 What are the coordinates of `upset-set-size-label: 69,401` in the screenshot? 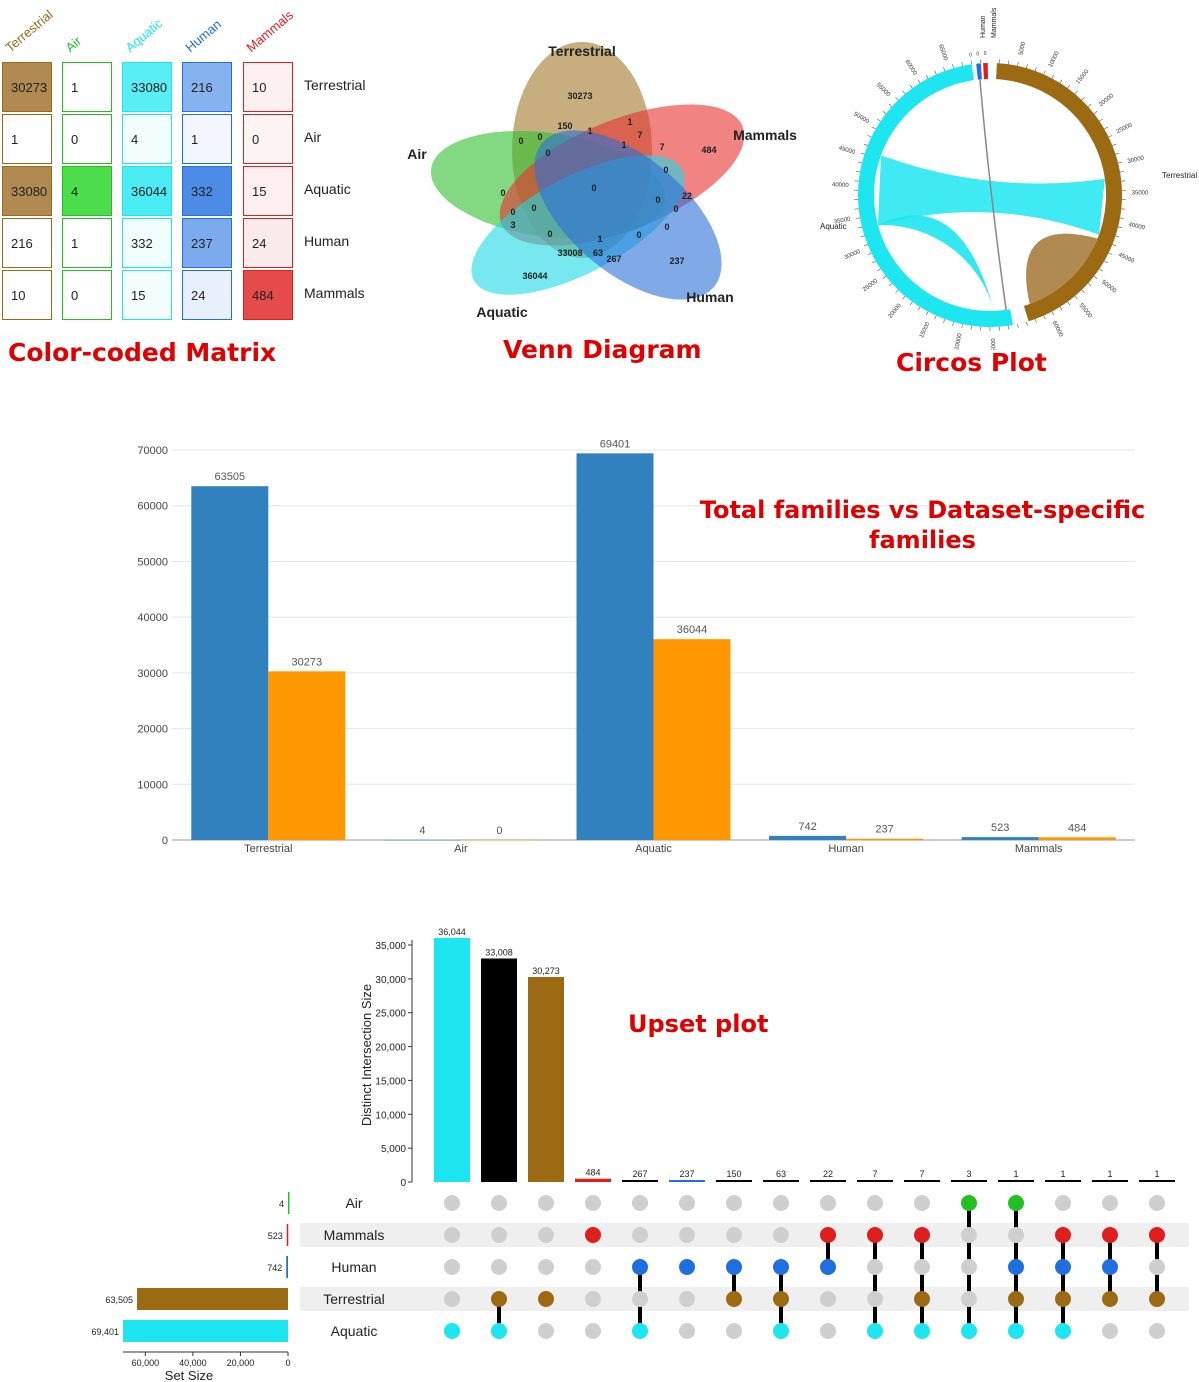 It's located at (105, 1332).